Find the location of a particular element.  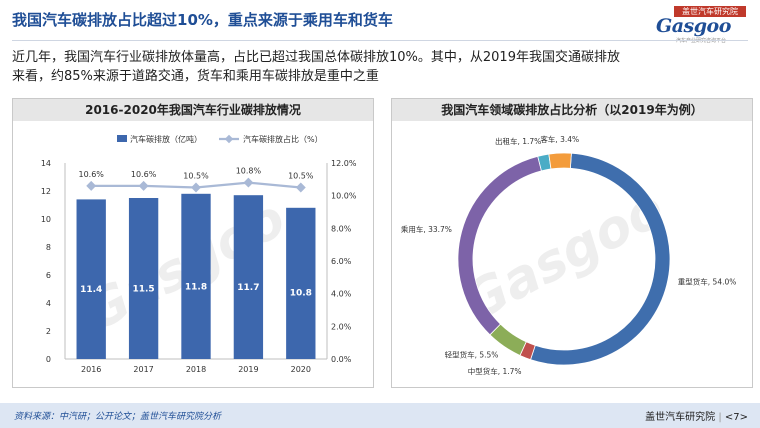

logo-wordmark: Gasgoo is located at coordinates (693, 26).